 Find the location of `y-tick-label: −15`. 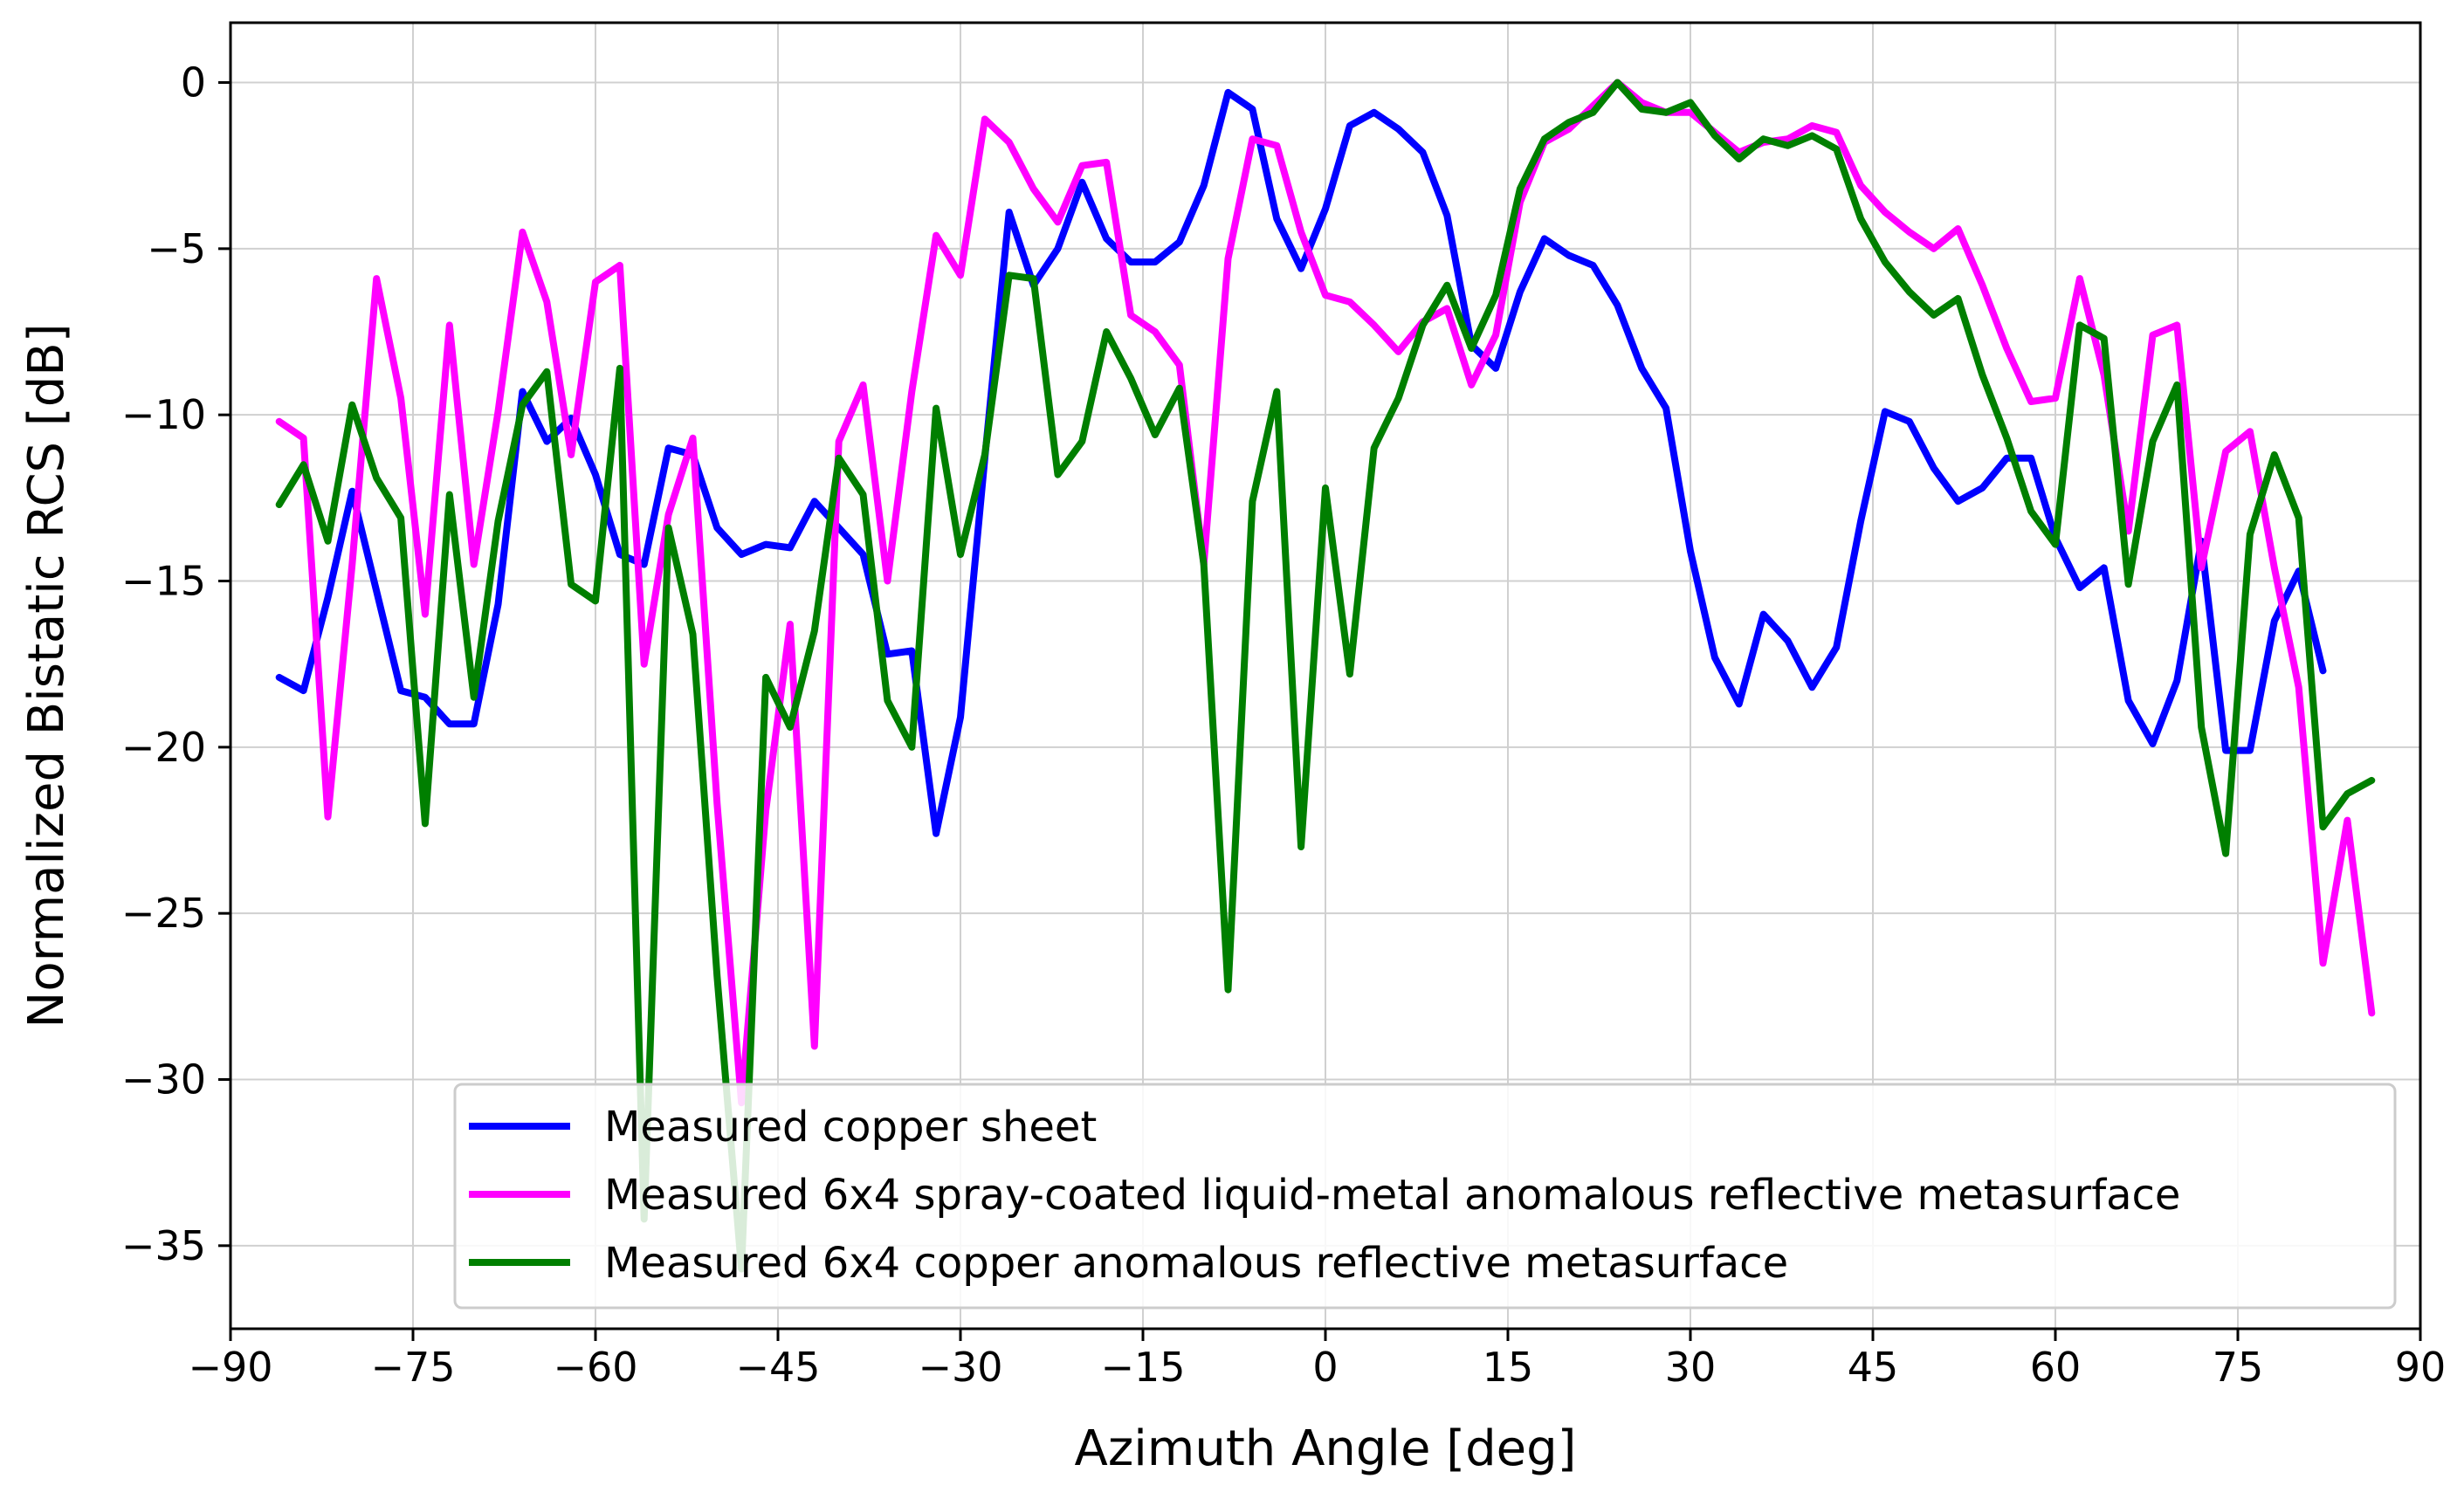

y-tick-label: −15 is located at coordinates (163, 582).